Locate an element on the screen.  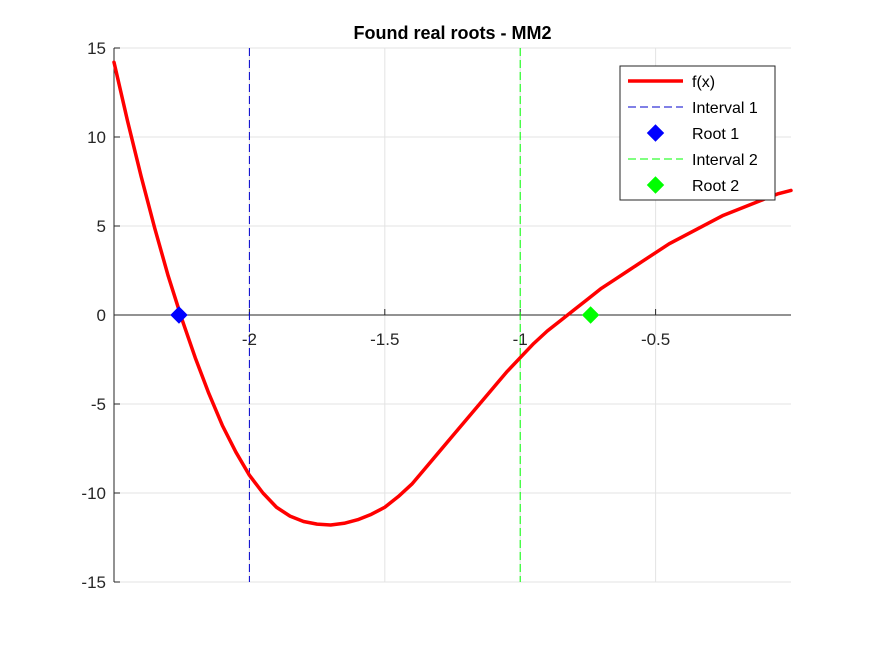
legend: f(x) Interval 1 Root 1 Interval 2 Root 2 is located at coordinates (697, 133).